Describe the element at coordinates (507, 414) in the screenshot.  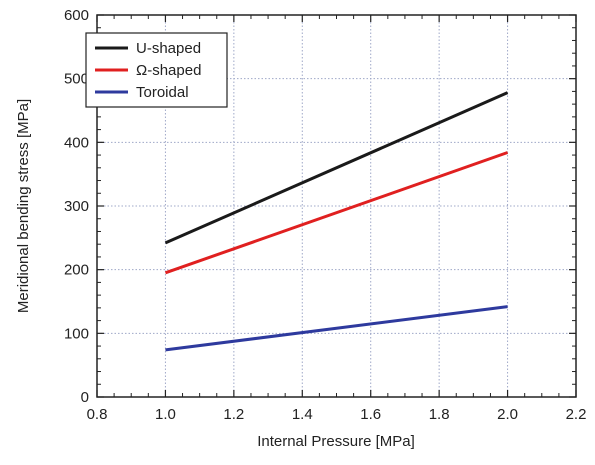
I see `x-tick-label: 2.0` at that location.